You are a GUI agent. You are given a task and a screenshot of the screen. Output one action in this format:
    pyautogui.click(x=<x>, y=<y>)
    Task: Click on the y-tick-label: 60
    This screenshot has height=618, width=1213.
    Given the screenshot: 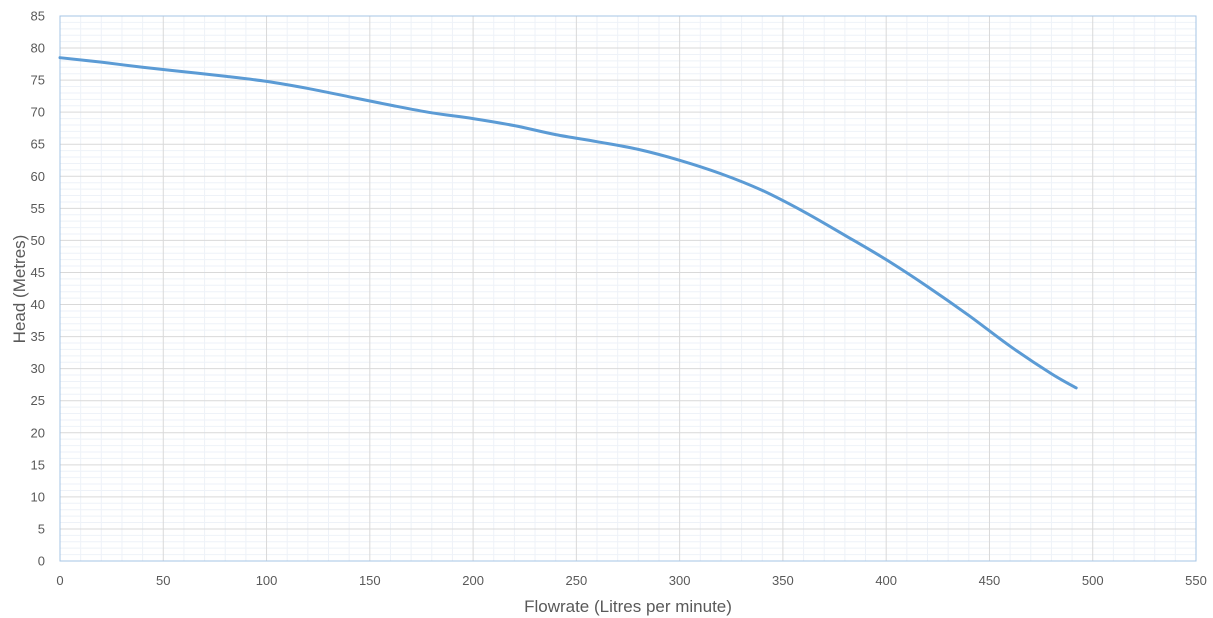 What is the action you would take?
    pyautogui.click(x=38, y=176)
    